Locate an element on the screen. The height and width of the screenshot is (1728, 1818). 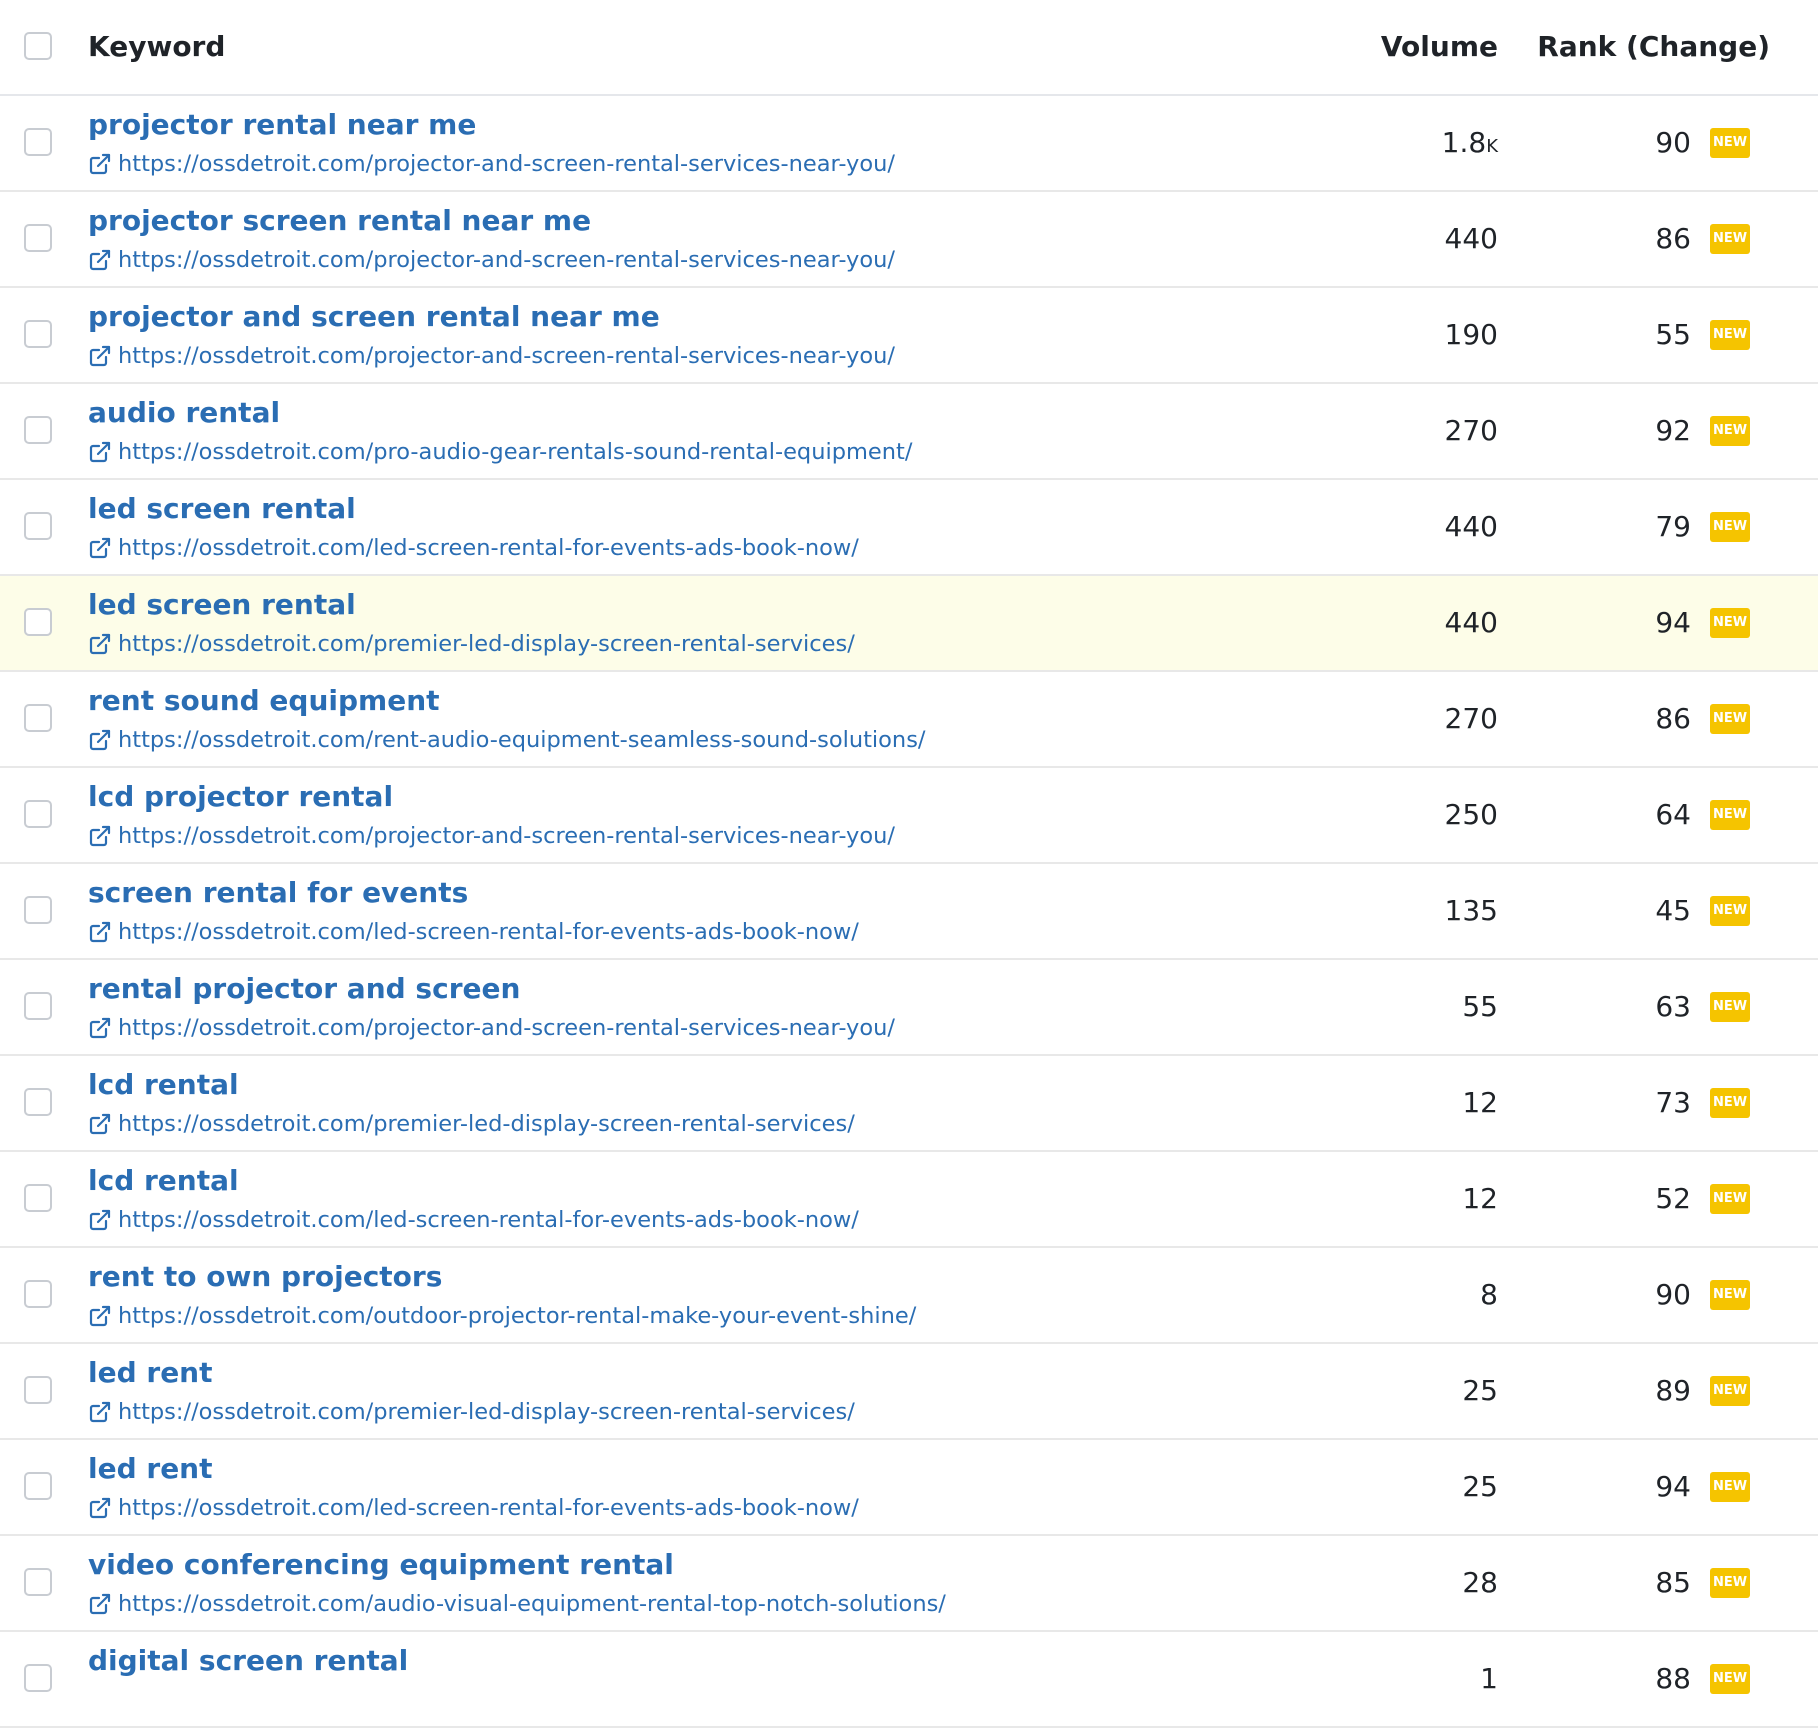
select-all-checkbox is located at coordinates (38, 46).